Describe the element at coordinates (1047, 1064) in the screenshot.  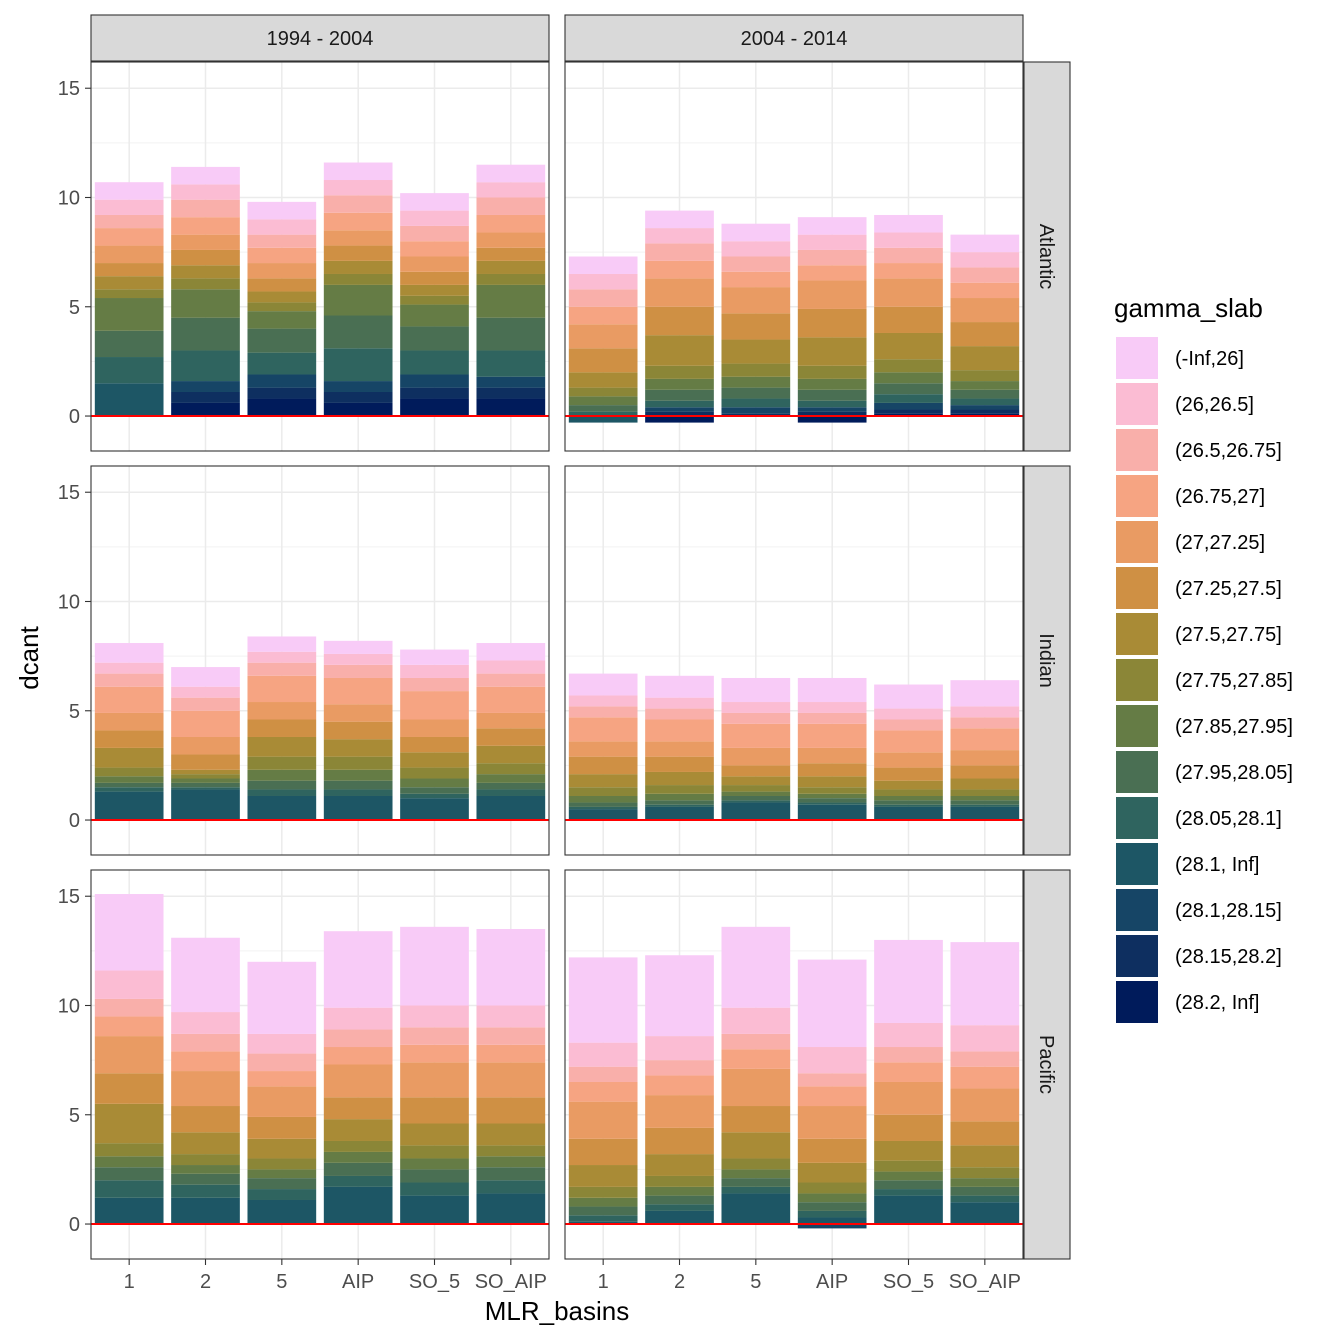
I see `facet-strip-row` at that location.